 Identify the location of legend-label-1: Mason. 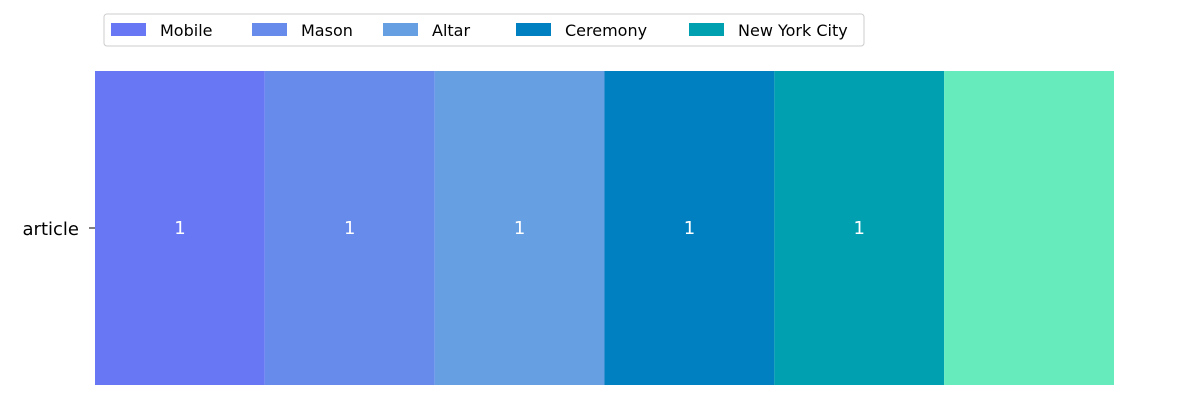
(327, 30).